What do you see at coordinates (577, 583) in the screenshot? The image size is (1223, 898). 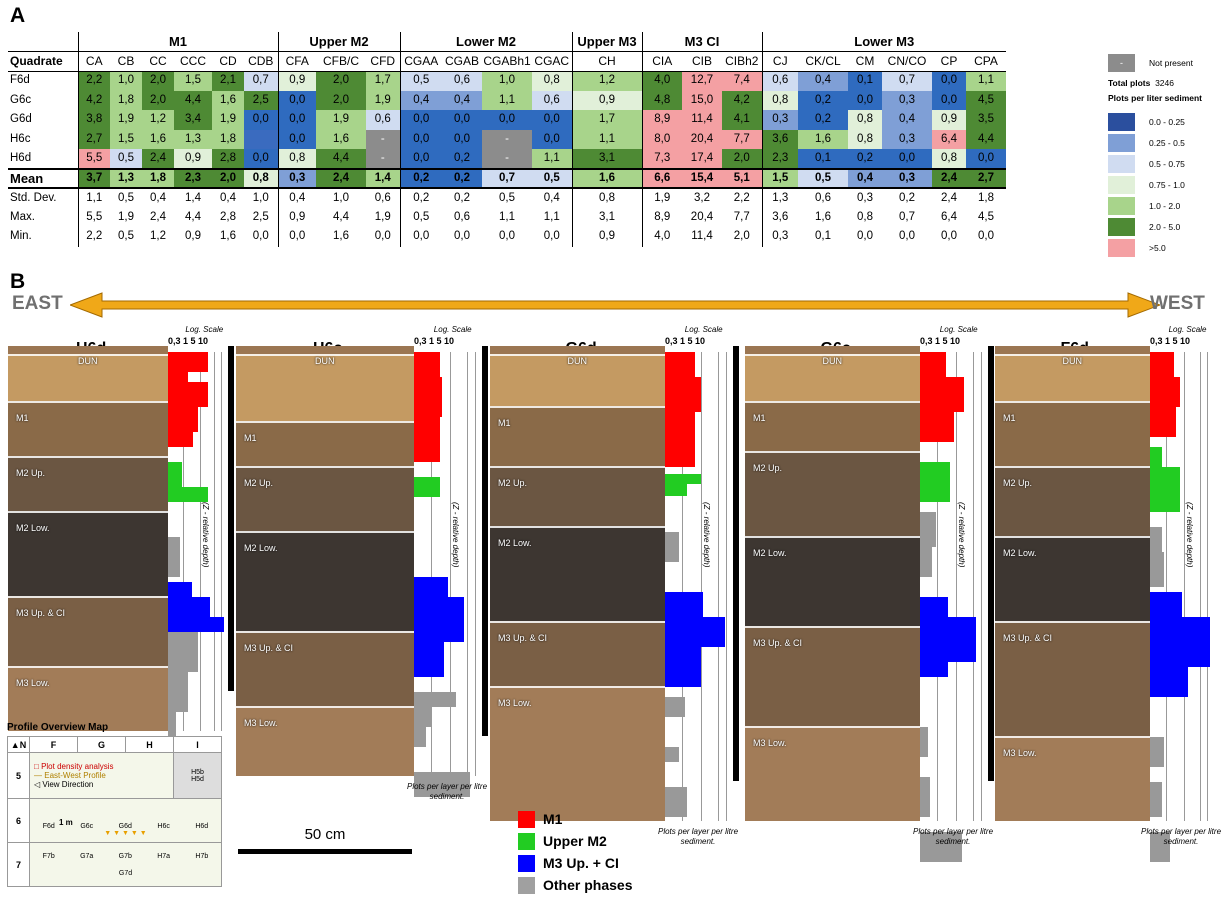 I see `section-photo: DUN M1 M2 Up. M2 Low. M3 Up. & CI M3 Low.` at bounding box center [577, 583].